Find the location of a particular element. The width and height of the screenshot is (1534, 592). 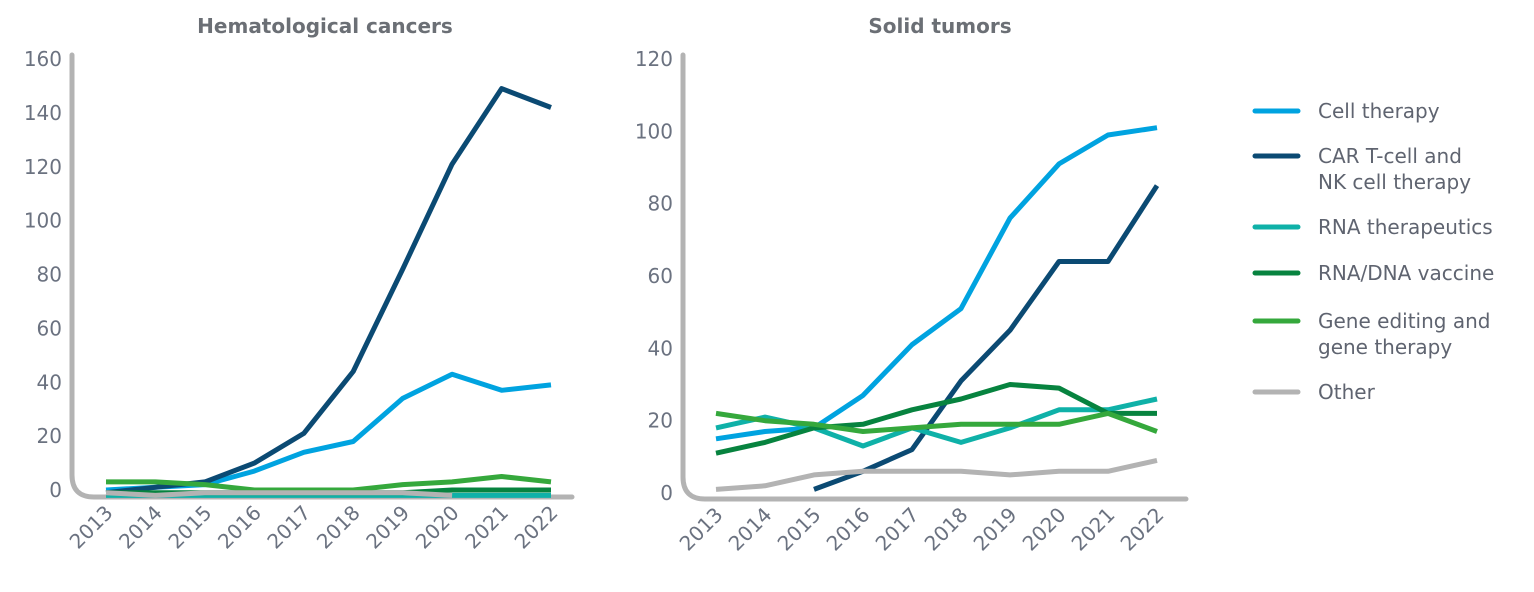

legend-label: Other is located at coordinates (1347, 392).